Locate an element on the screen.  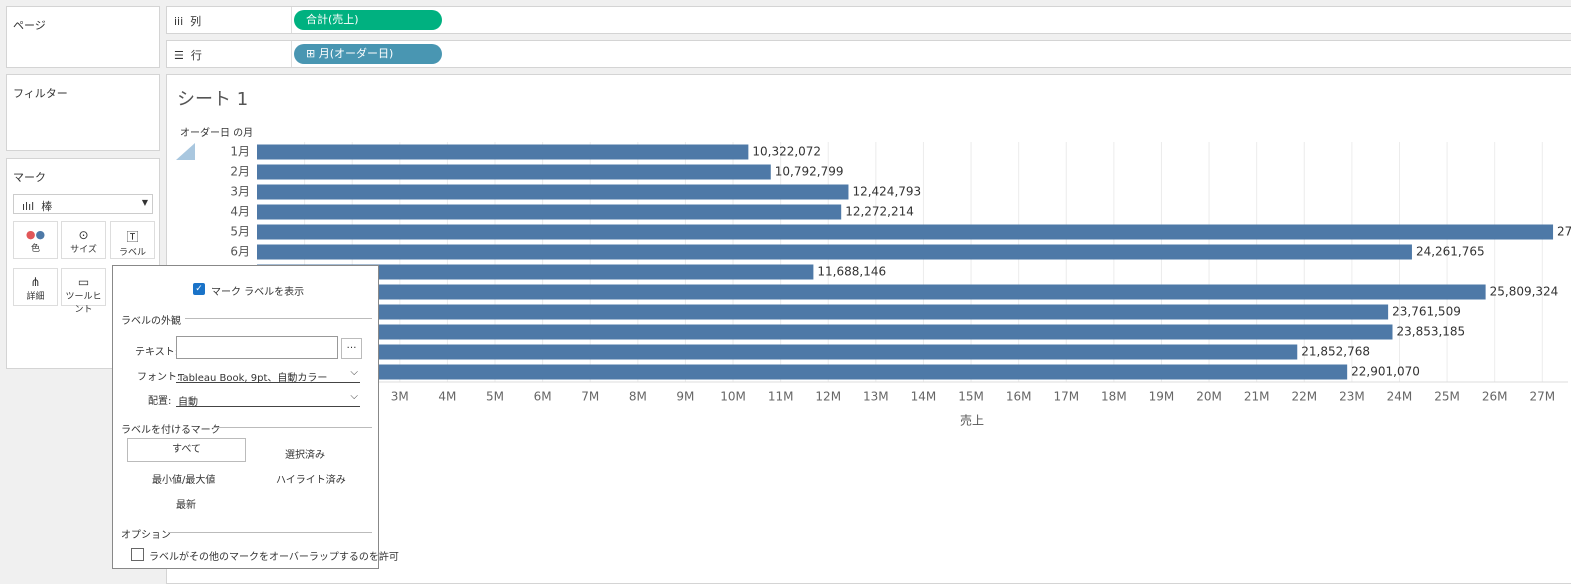
button-label: サイズ is located at coordinates (83, 250).